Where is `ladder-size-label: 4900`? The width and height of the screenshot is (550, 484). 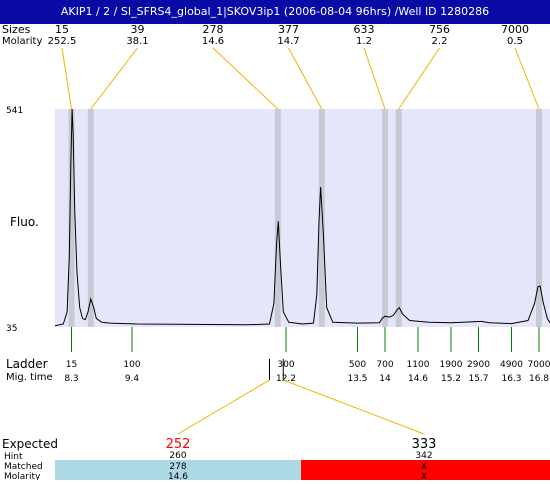 ladder-size-label: 4900 is located at coordinates (511, 365).